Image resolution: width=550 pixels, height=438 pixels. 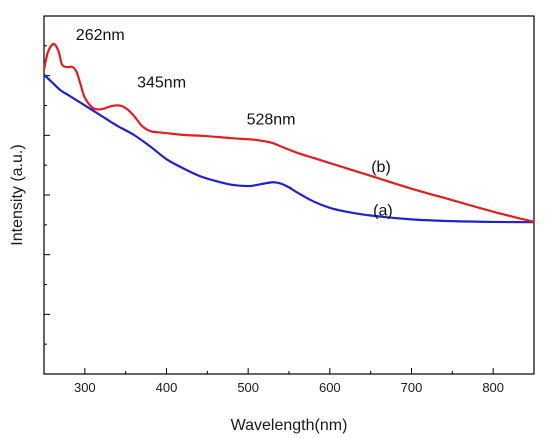 What do you see at coordinates (289, 425) in the screenshot?
I see `x-axis-title: Wavelength(nm)` at bounding box center [289, 425].